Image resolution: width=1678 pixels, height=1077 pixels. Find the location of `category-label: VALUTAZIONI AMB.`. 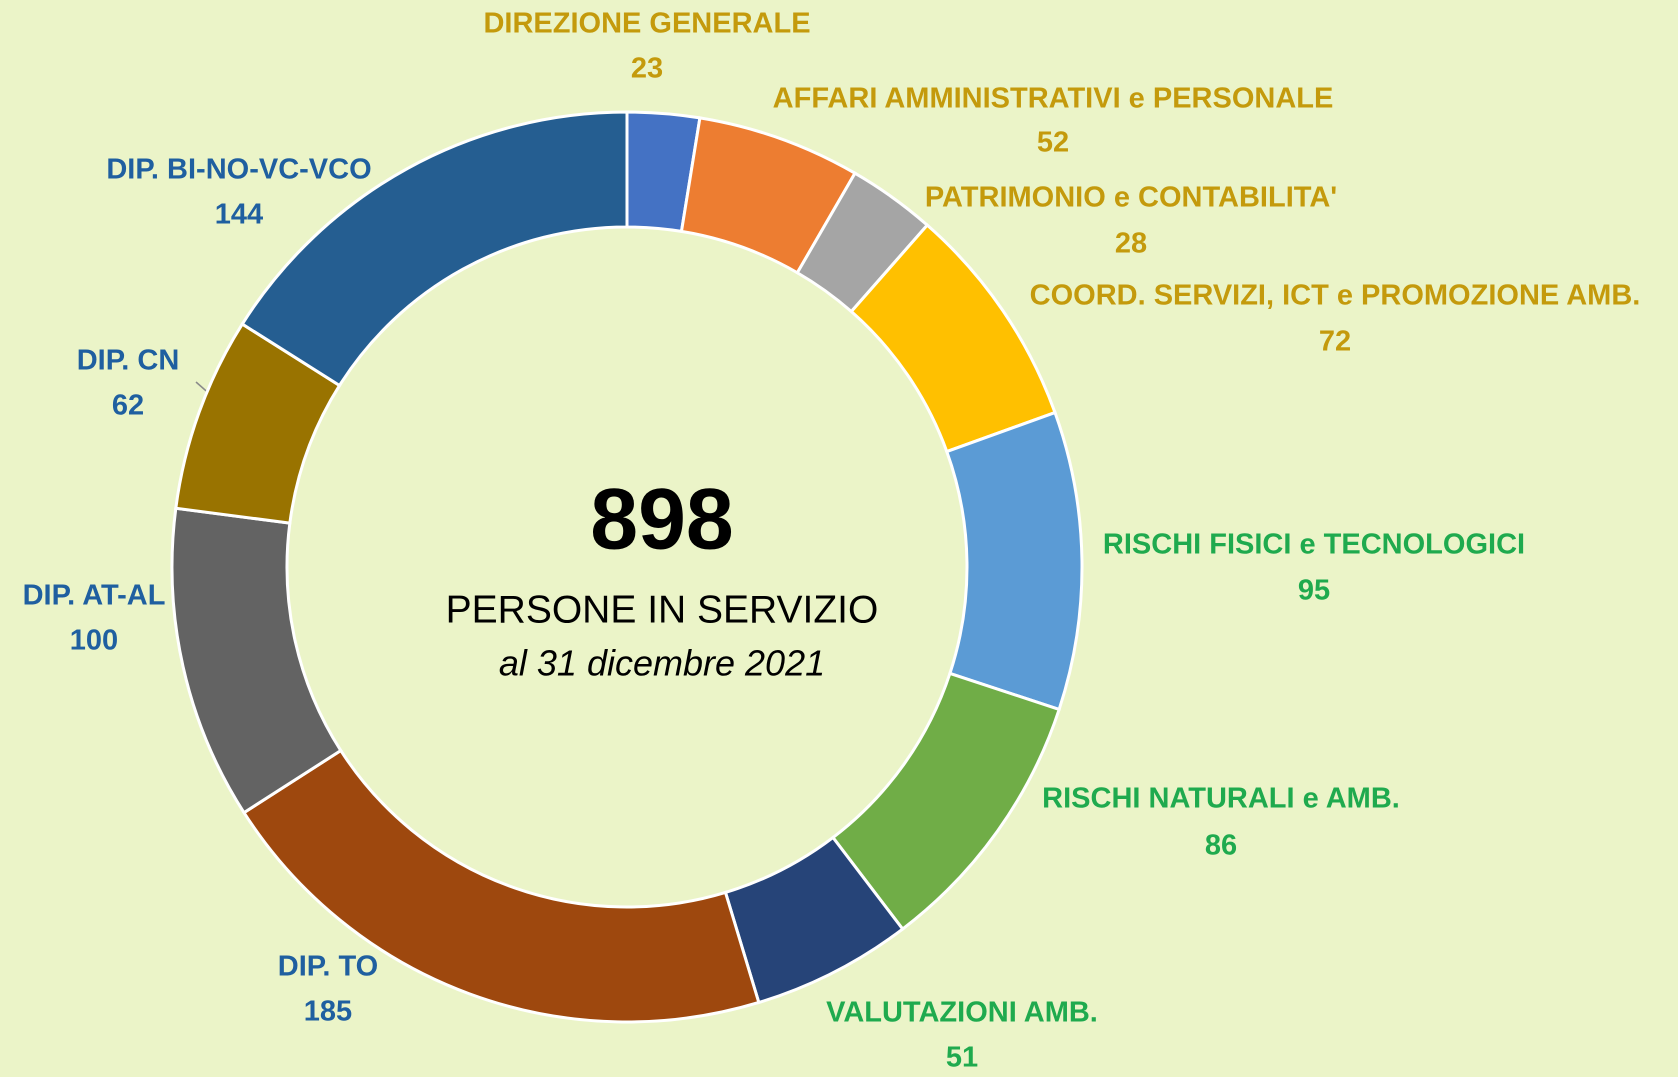

category-label: VALUTAZIONI AMB. is located at coordinates (962, 1013).